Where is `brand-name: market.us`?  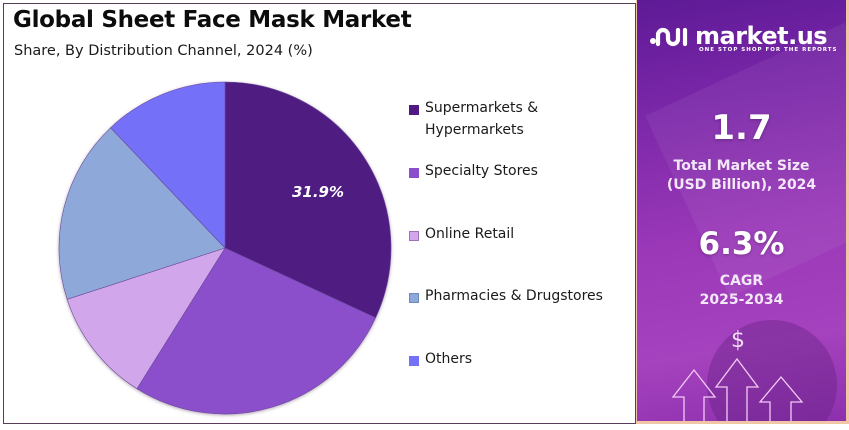
brand-name: market.us is located at coordinates (761, 36).